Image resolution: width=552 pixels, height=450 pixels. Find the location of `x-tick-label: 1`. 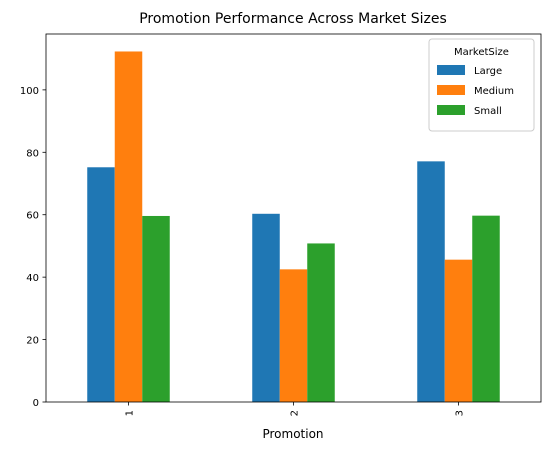

x-tick-label: 1 is located at coordinates (130, 413).